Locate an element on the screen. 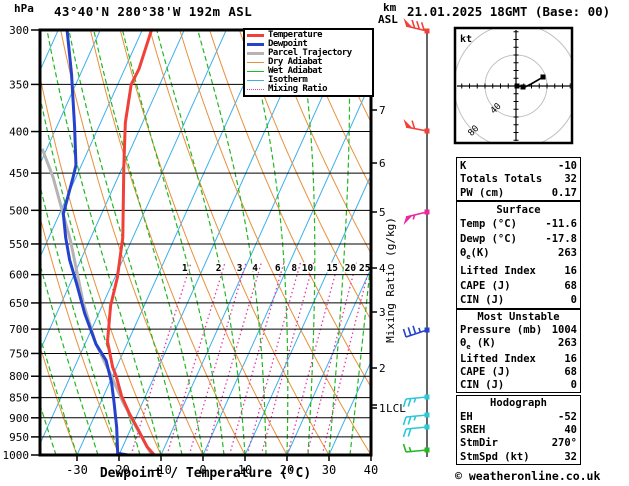  svg-text: 4 is located at coordinates (255, 268).